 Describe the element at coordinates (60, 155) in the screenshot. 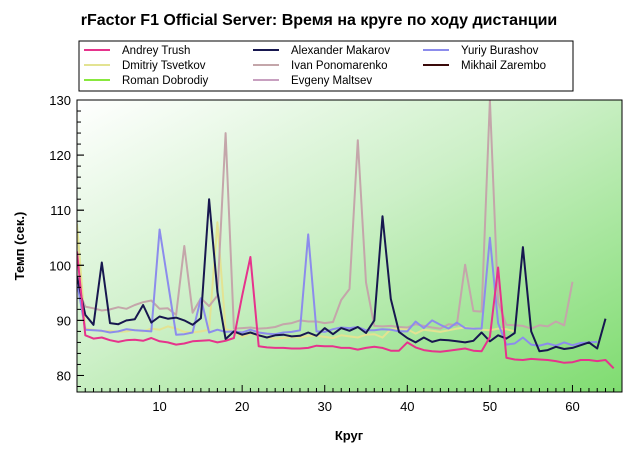

I see `y-tick-label: 120` at that location.